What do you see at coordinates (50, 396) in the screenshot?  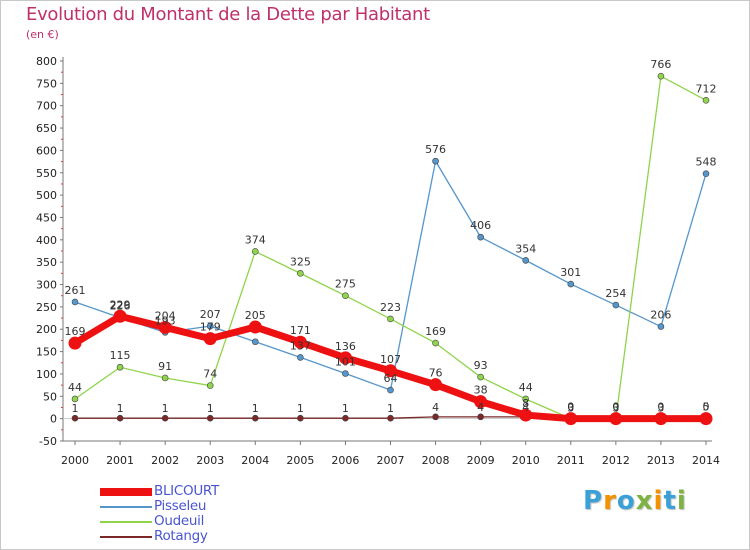 I see `y-tick-label: 50` at bounding box center [50, 396].